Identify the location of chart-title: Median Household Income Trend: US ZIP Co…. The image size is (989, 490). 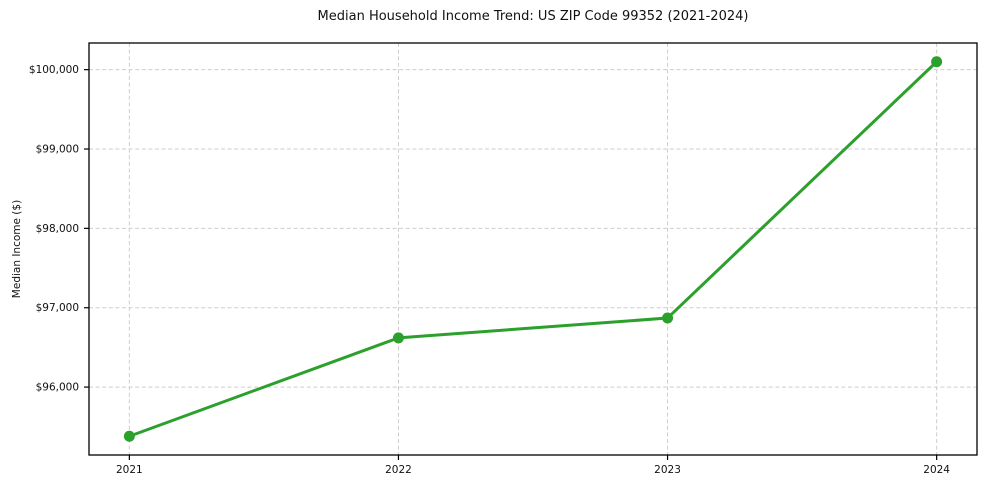
(533, 16).